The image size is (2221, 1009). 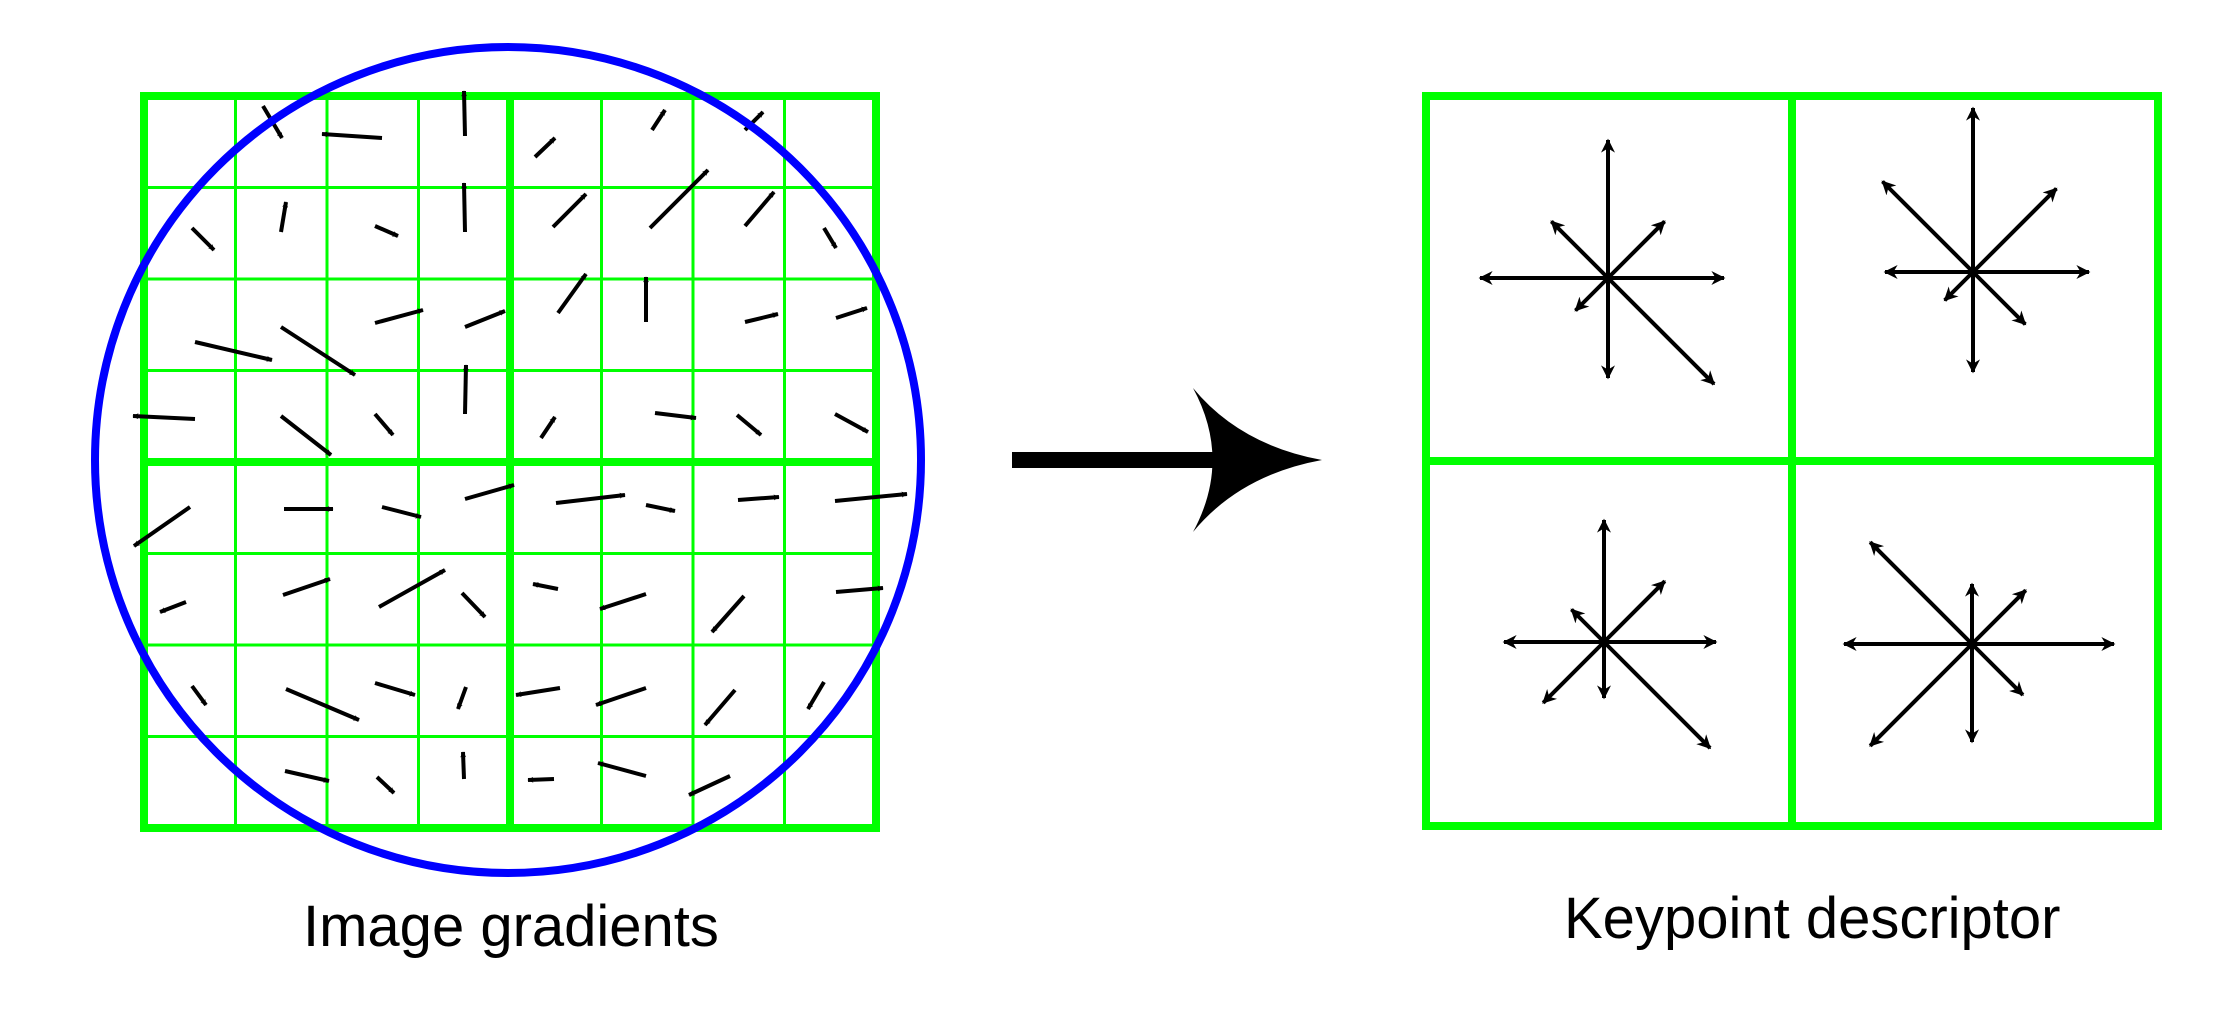 I want to click on keypoint-descriptor-caption: Keypoint descriptor, so click(x=1812, y=918).